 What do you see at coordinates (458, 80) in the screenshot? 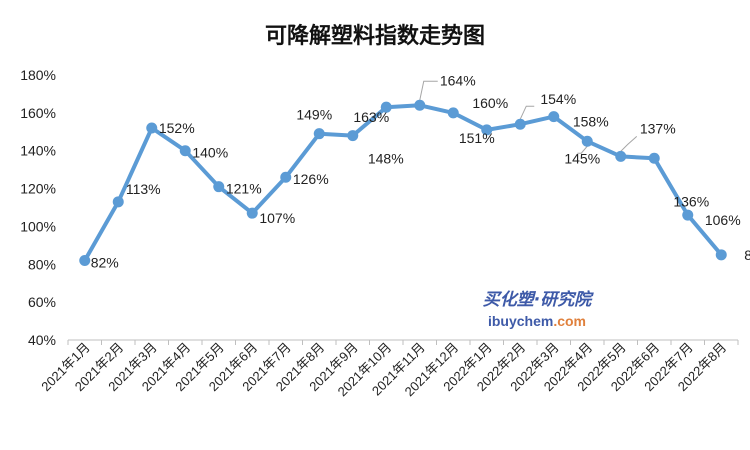
I see `data-label: 164%` at bounding box center [458, 80].